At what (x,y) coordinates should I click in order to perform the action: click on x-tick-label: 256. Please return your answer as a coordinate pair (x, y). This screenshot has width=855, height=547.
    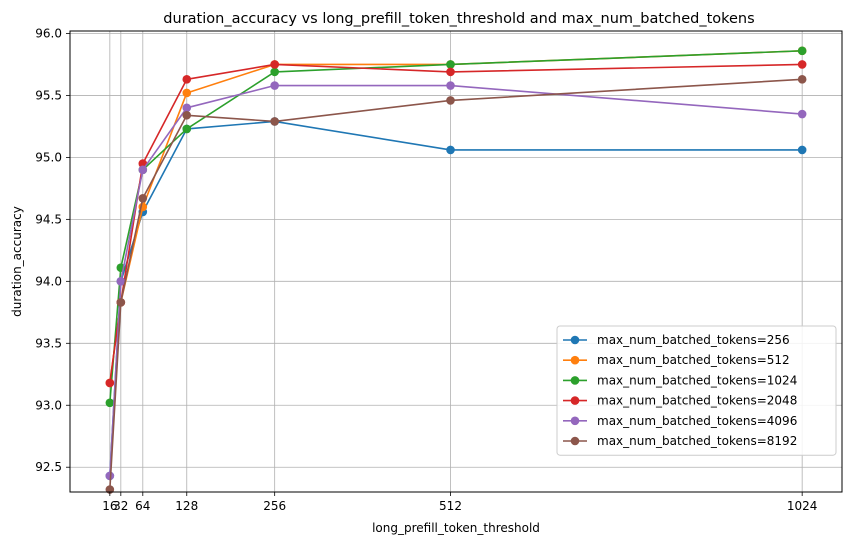
    Looking at the image, I should click on (274, 506).